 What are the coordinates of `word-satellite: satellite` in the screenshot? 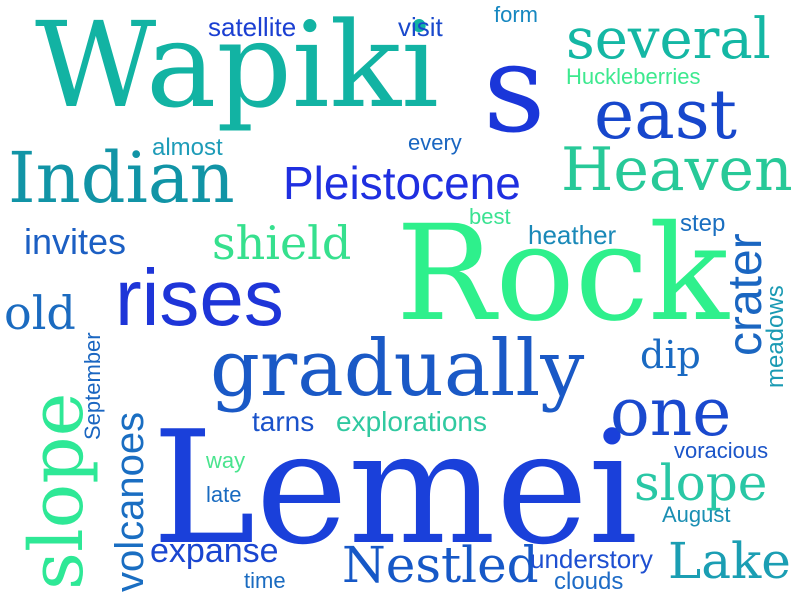 It's located at (252, 27).